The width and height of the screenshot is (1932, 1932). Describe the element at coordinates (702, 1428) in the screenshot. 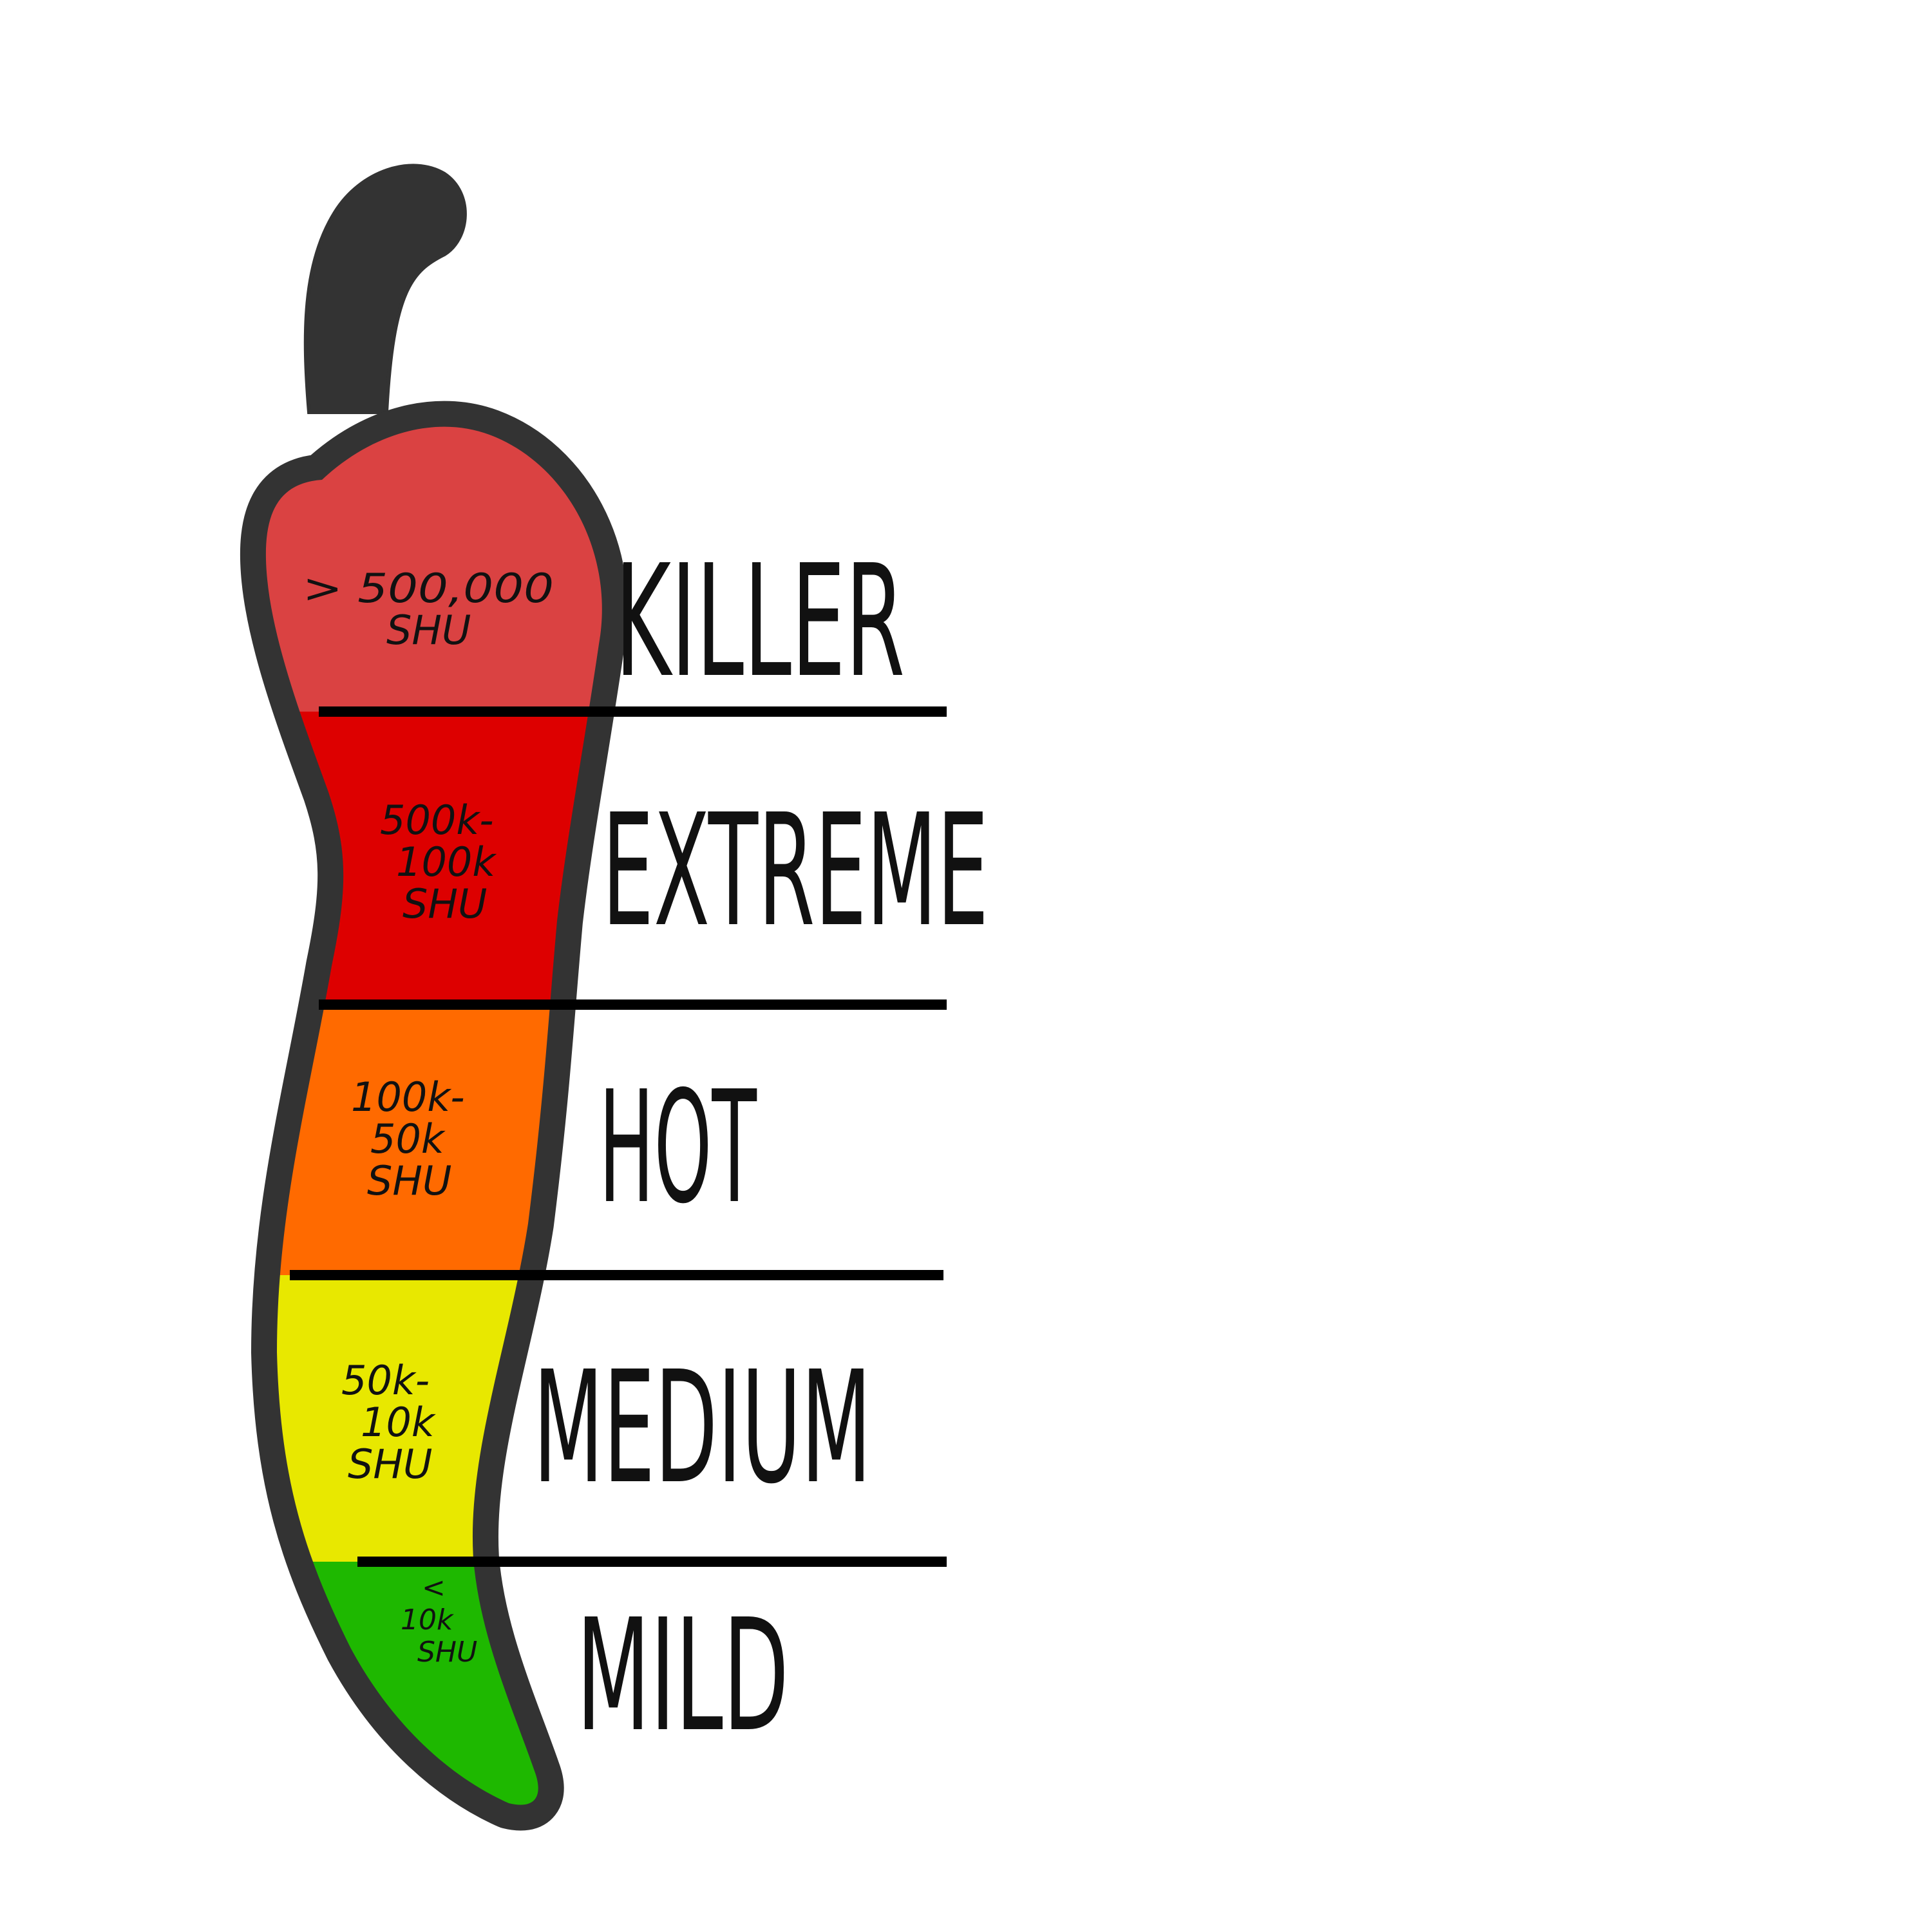

I see `tier-label-medium: MEDIUM` at that location.